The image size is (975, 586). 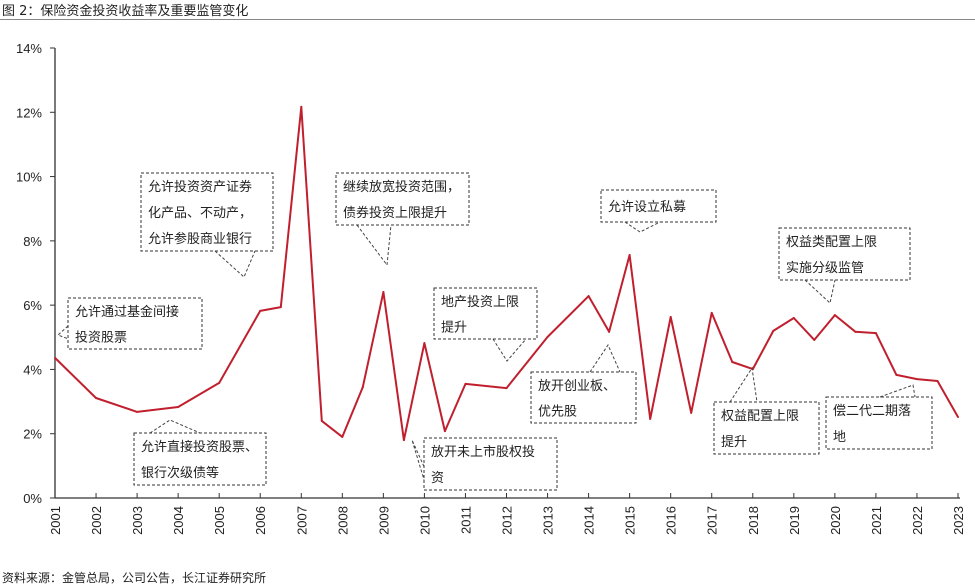 I want to click on x-tick-label: 2003, so click(x=137, y=520).